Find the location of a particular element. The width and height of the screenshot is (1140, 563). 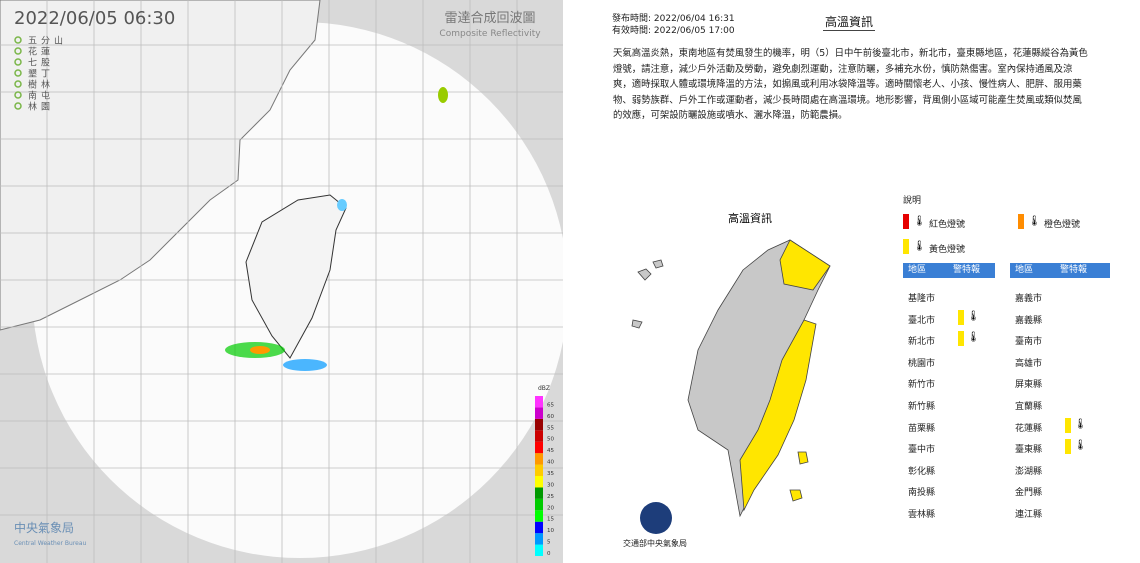

legend-label: 紅色燈號 is located at coordinates (947, 225).